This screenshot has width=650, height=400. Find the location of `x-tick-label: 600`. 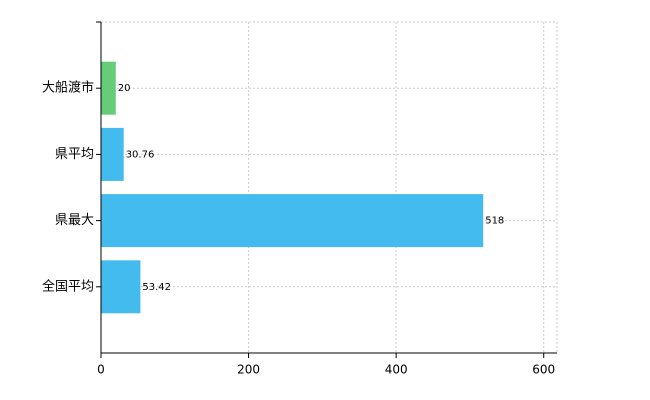

x-tick-label: 600 is located at coordinates (543, 370).